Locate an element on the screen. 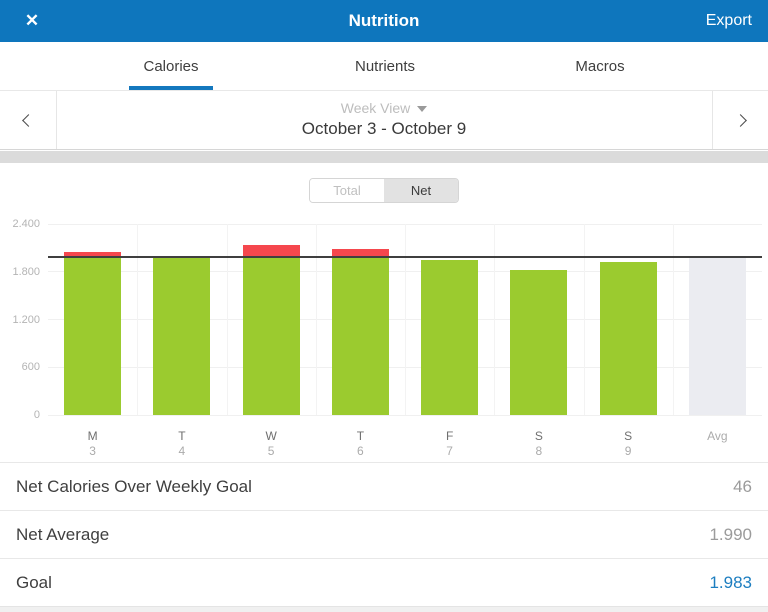 The image size is (768, 612). summary-goal-value: 1.983 is located at coordinates (730, 582).